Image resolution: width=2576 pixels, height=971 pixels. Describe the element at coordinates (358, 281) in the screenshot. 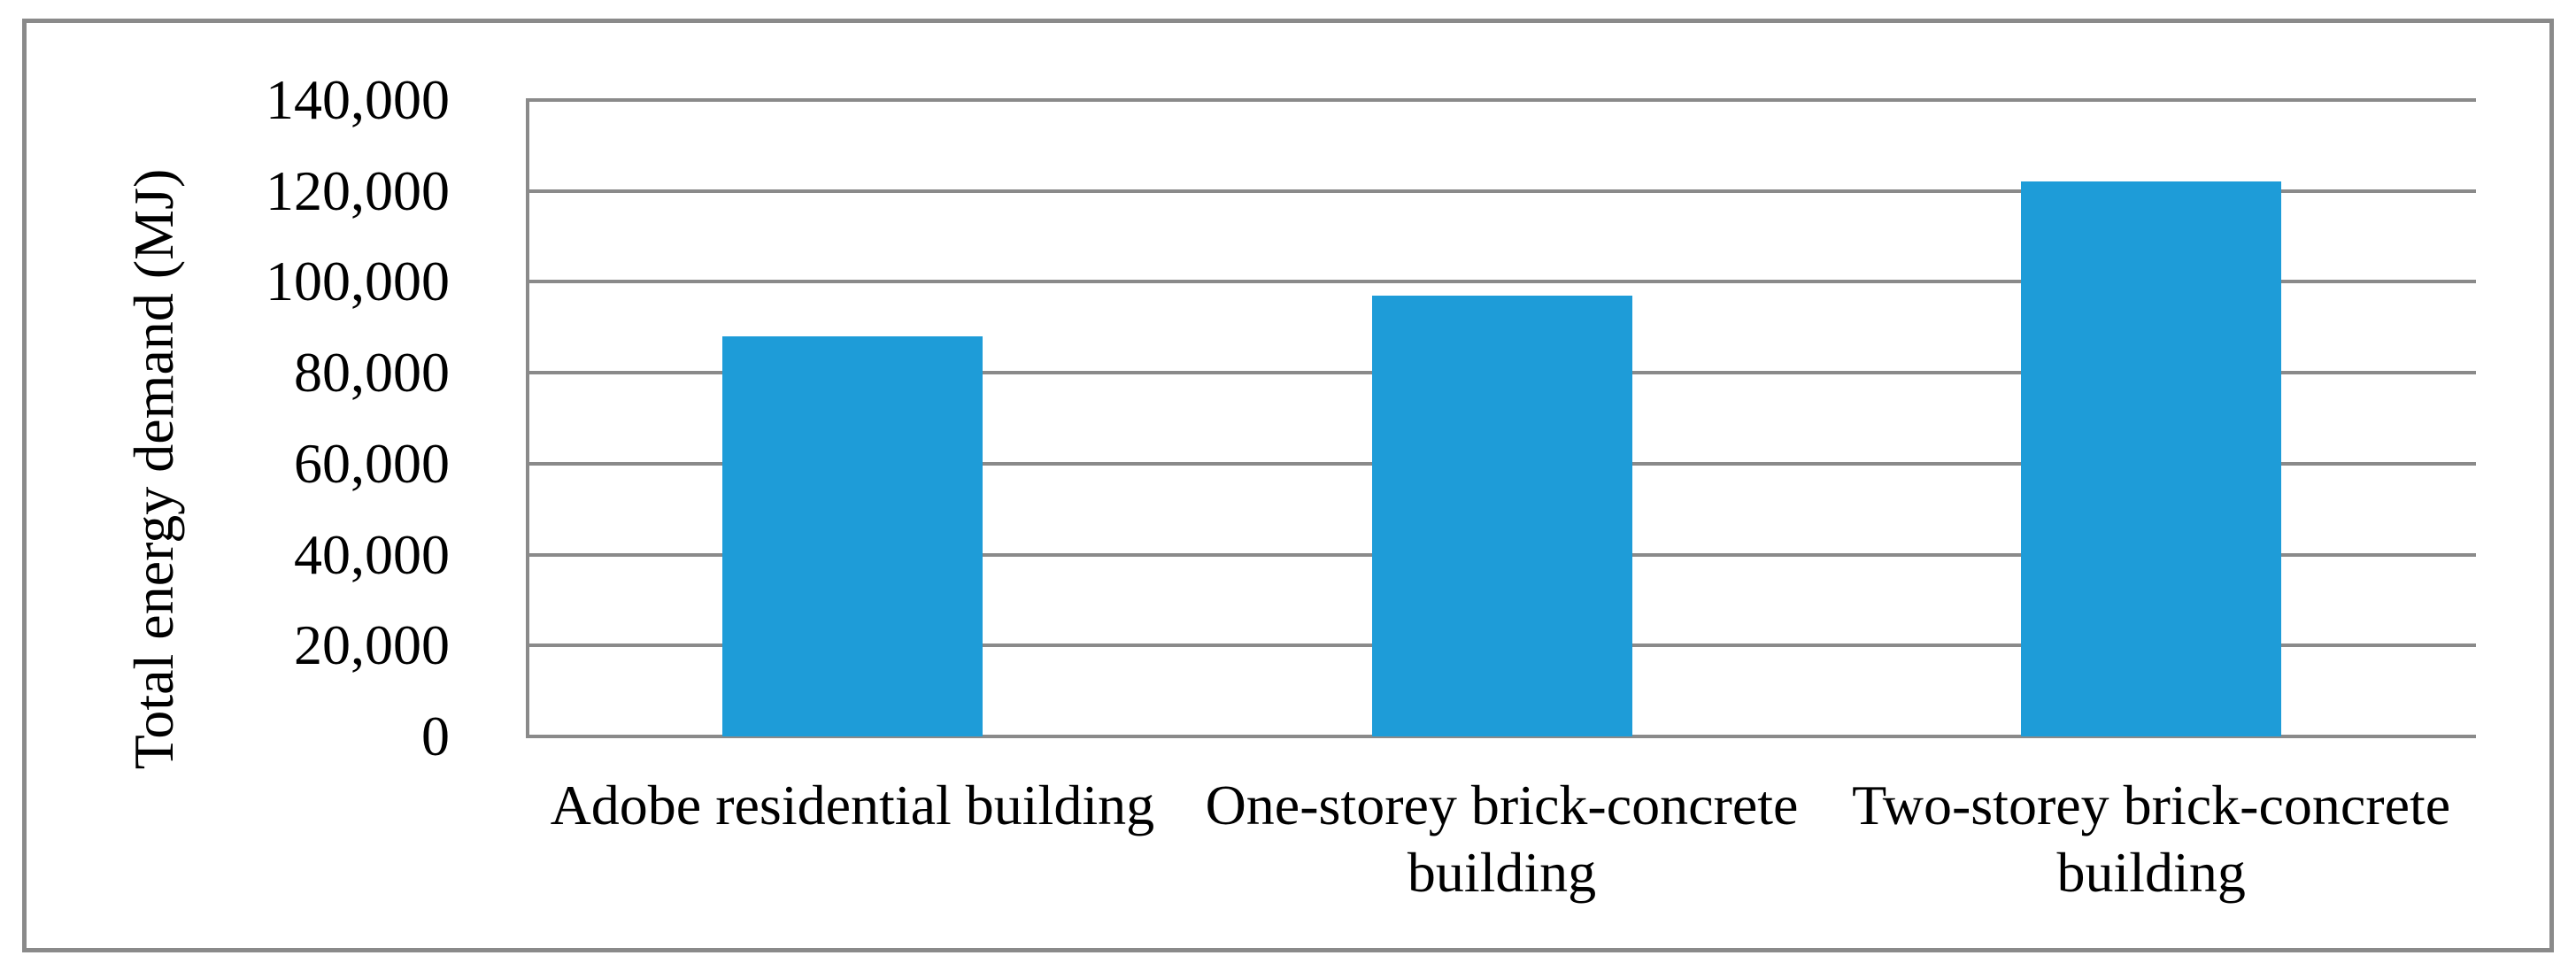

I see `y-tick-label: 100,000` at that location.